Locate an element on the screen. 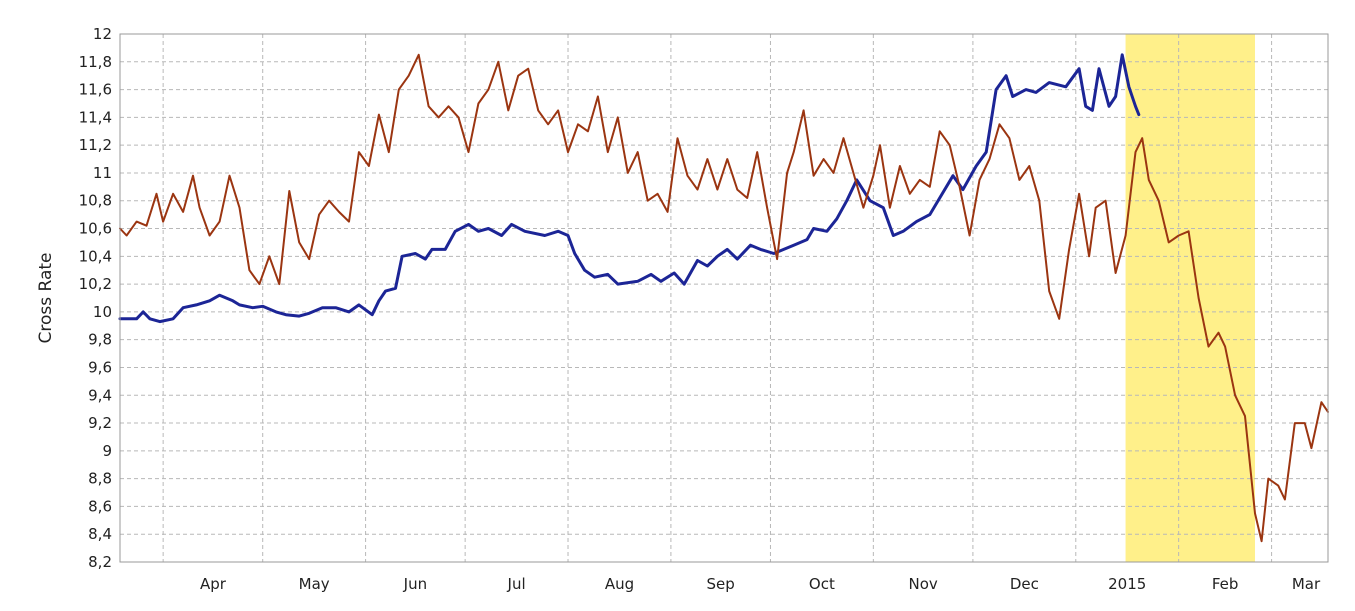 This screenshot has height=611, width=1355. y-tick-label: 12 is located at coordinates (102, 34).